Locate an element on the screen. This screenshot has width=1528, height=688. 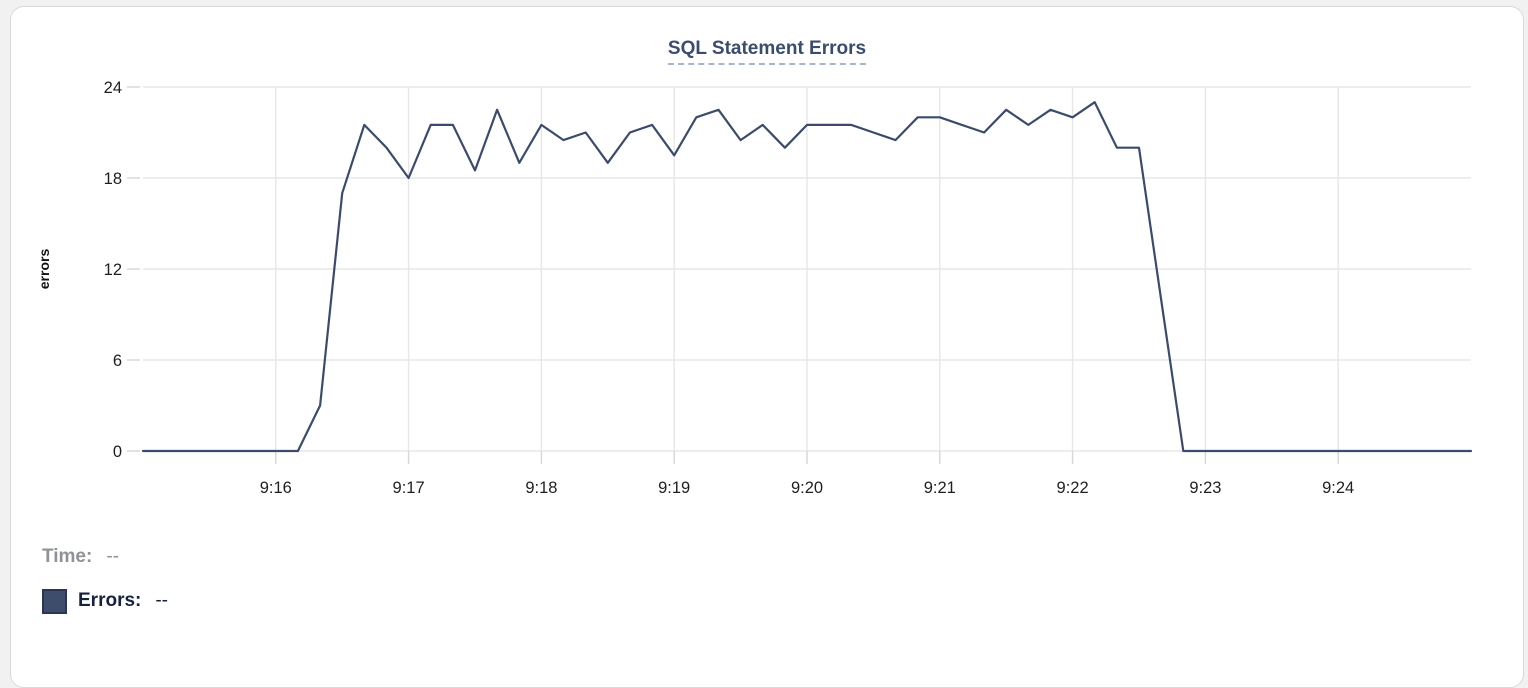
legend-time-label: Time: is located at coordinates (67, 556).